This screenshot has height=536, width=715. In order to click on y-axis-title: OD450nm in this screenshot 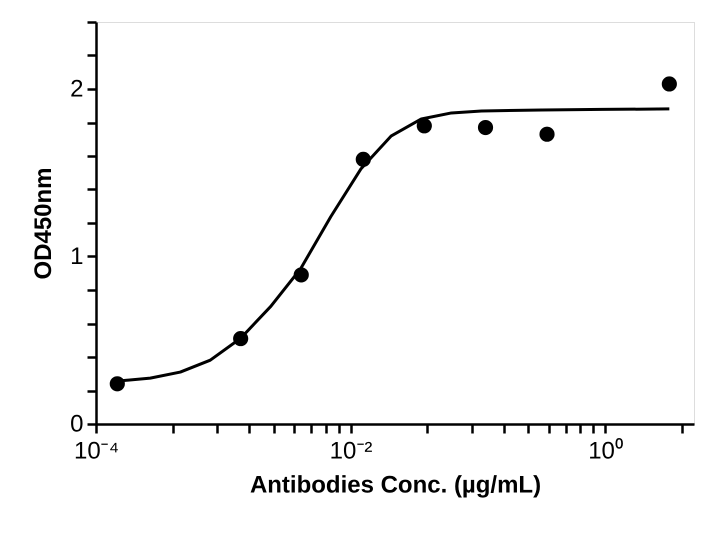, I will do `click(44, 223)`.